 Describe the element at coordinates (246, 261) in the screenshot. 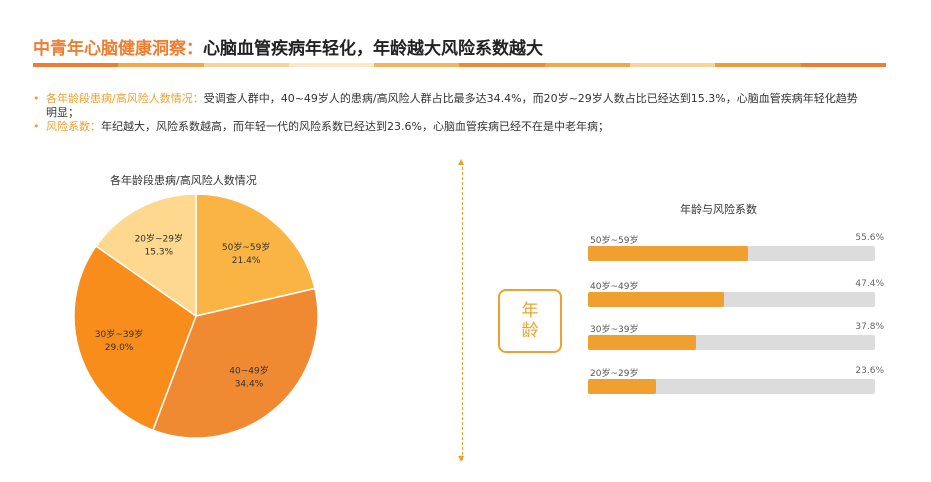

I see `pie-value-label: 21.4%` at that location.